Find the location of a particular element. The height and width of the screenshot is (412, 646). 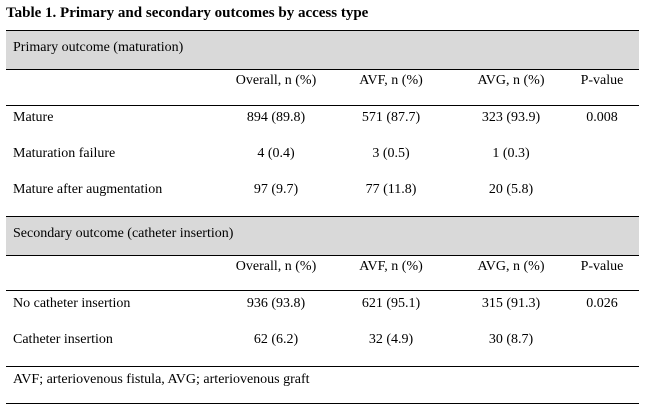

cell-avg: 20 (5.8) is located at coordinates (511, 189).